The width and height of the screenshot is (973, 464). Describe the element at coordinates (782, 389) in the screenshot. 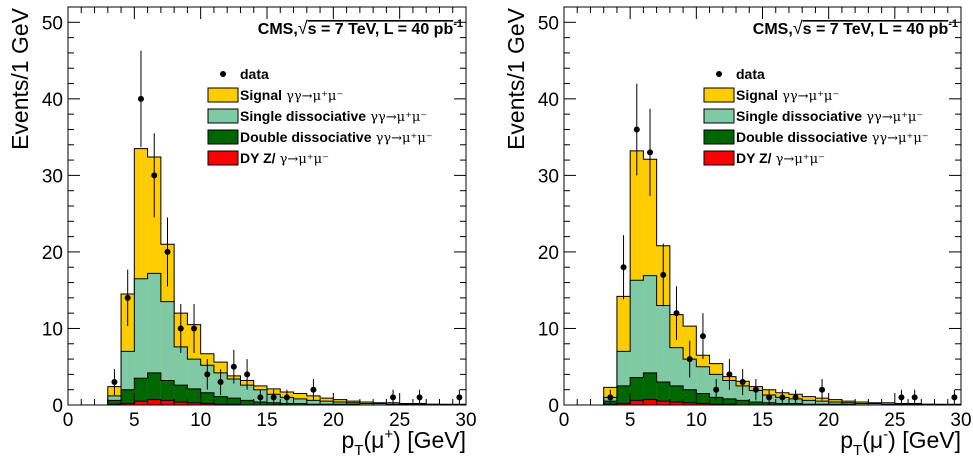

I see `histogram-layer-double` at that location.